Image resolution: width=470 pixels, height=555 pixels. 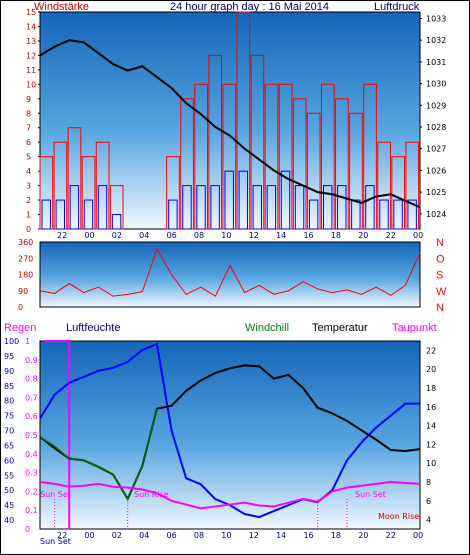 What do you see at coordinates (436, 149) in the screenshot?
I see `pressure-y-tick-label: 1027` at bounding box center [436, 149].